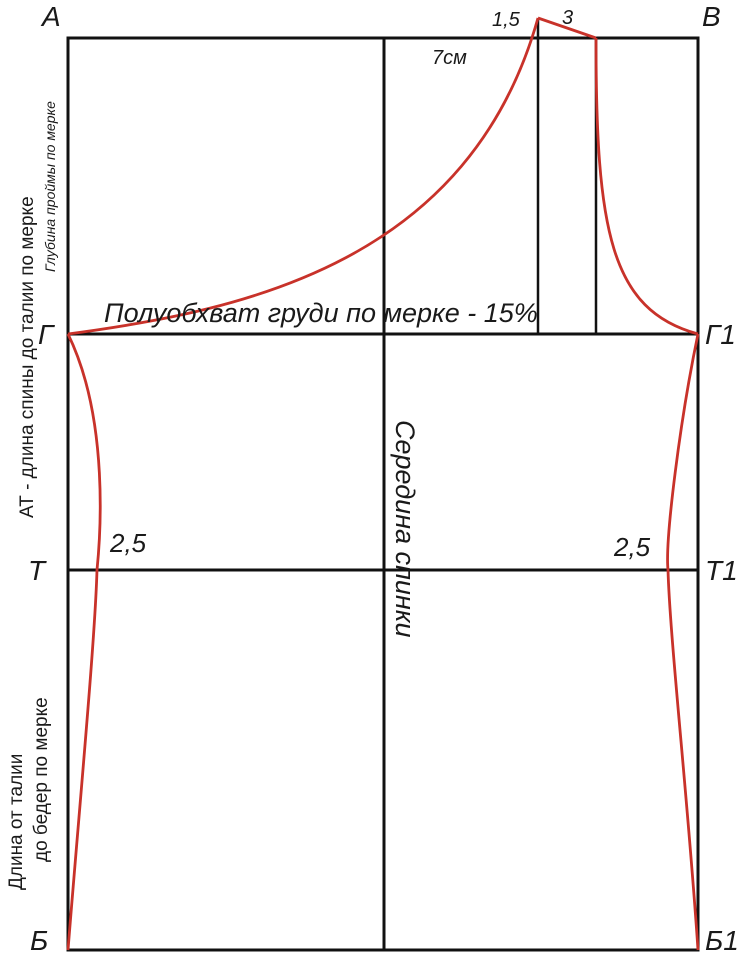  I want to click on dim-one-five: 1,5, so click(506, 20).